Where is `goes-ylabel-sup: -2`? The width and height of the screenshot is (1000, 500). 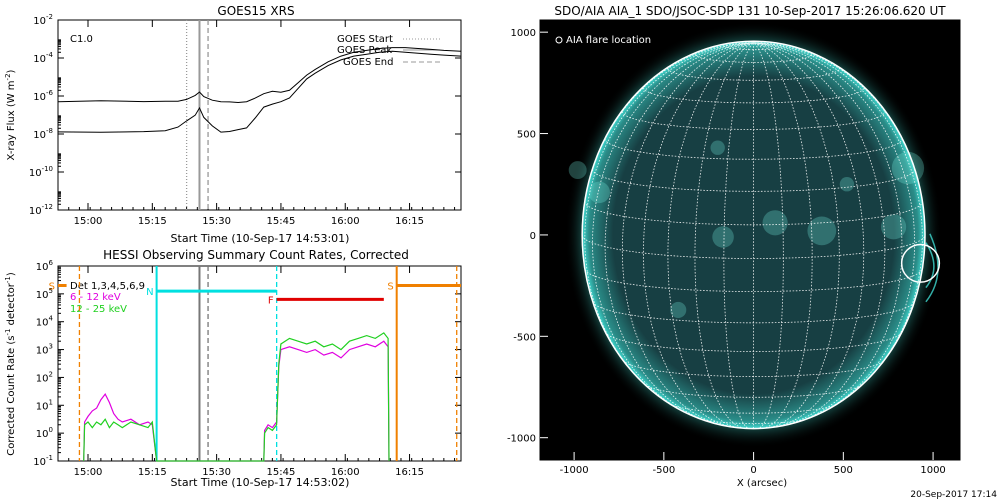
goes-ylabel-sup: -2 is located at coordinates (8, 76).